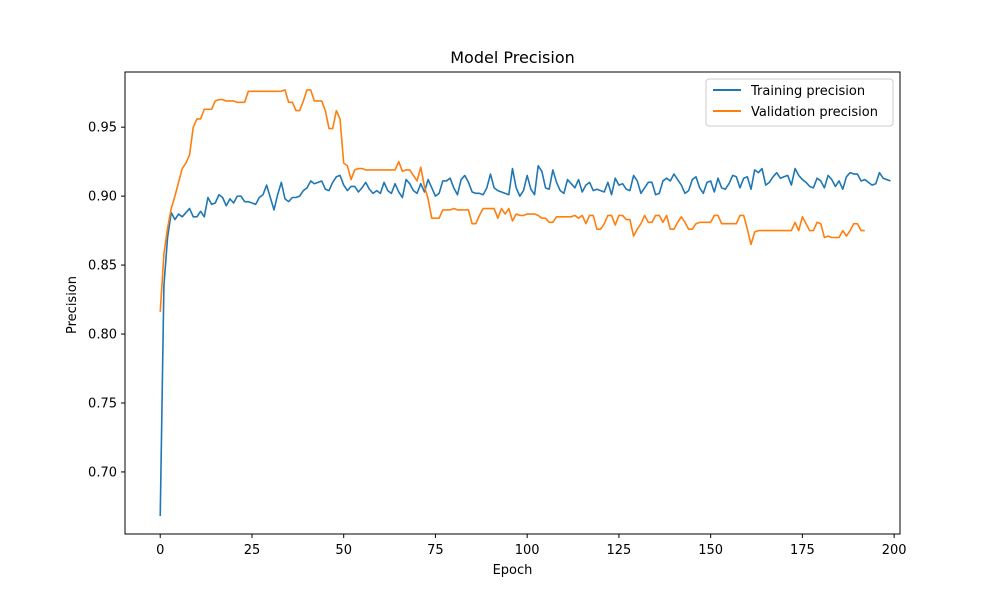 Image resolution: width=1000 pixels, height=604 pixels. Describe the element at coordinates (512, 57) in the screenshot. I see `chart-title: Model Precision` at that location.